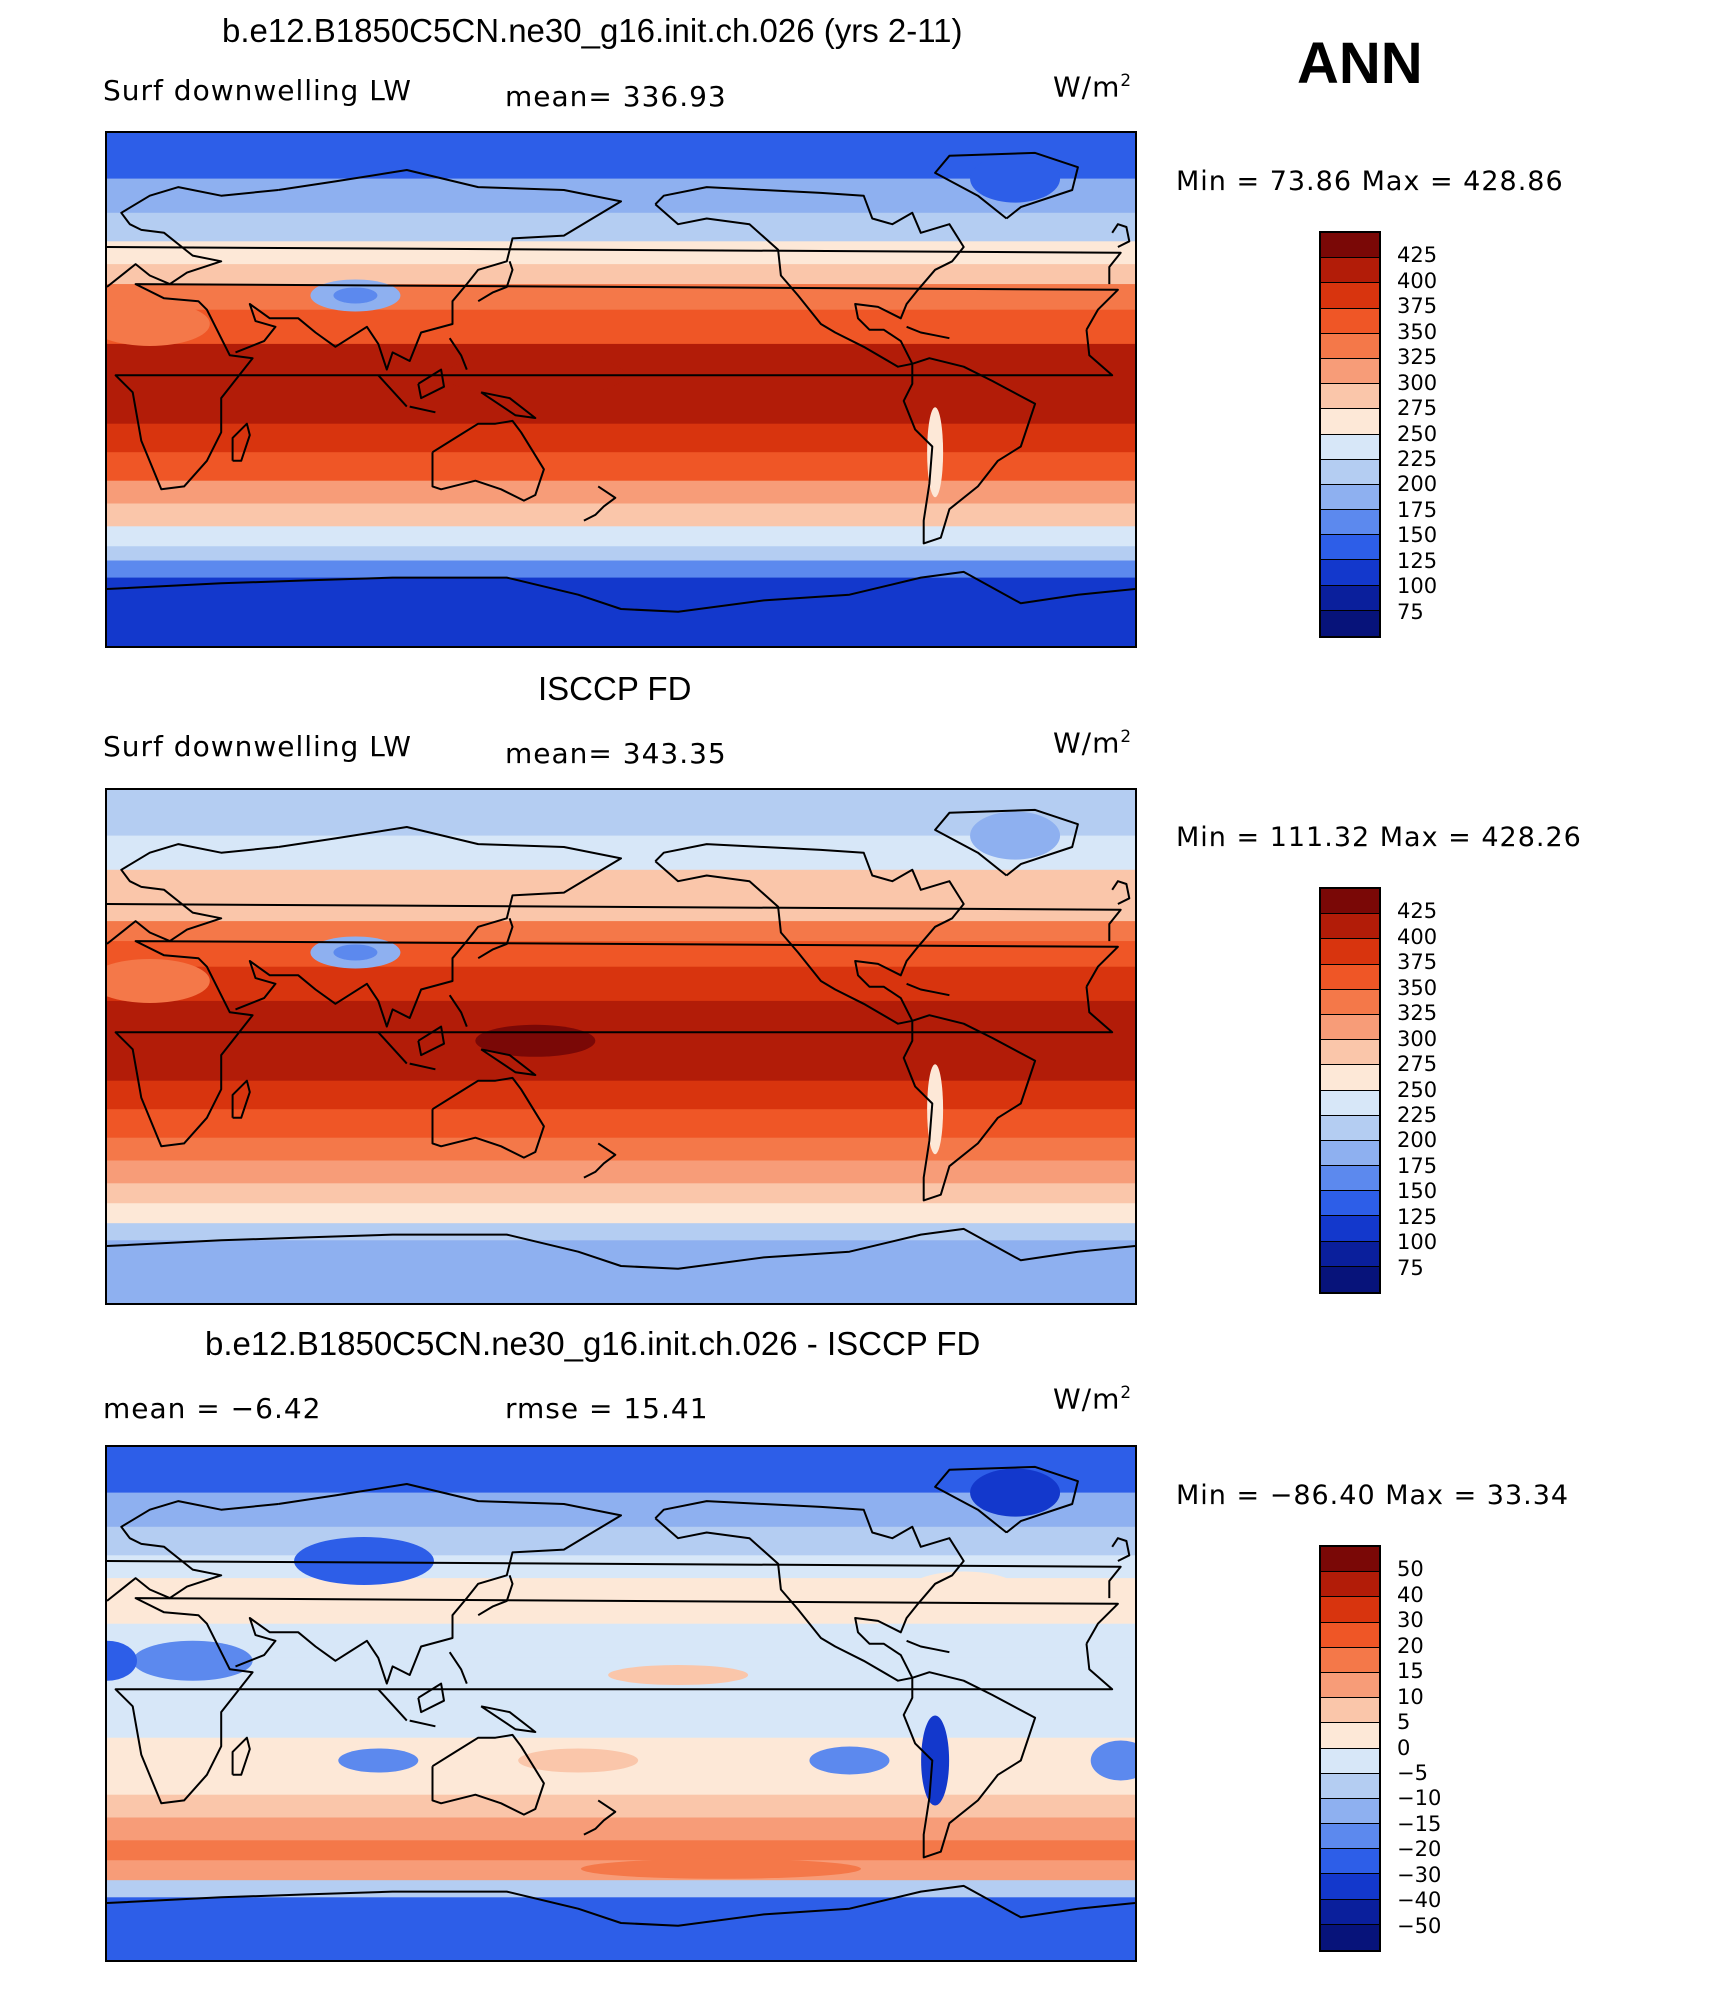 This screenshot has height=1991, width=1710. Describe the element at coordinates (615, 688) in the screenshot. I see `panel-2-title: ISCCP FD` at that location.